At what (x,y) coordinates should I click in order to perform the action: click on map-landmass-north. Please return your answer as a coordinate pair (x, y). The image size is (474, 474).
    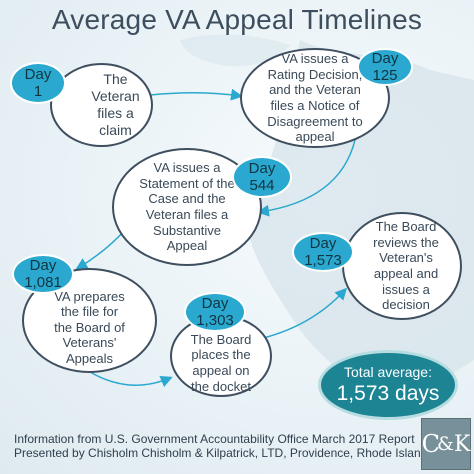
    Looking at the image, I should click on (235, 50).